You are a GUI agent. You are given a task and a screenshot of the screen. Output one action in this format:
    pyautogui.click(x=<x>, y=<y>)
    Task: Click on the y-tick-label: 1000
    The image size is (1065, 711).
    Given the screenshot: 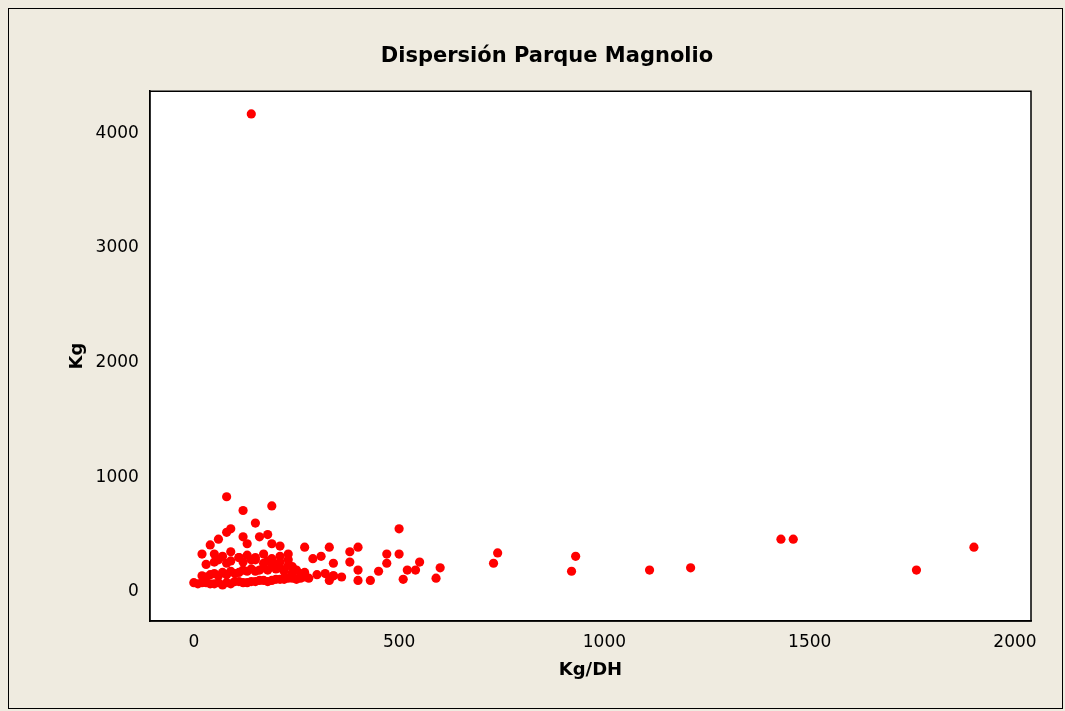 What is the action you would take?
    pyautogui.click(x=117, y=475)
    